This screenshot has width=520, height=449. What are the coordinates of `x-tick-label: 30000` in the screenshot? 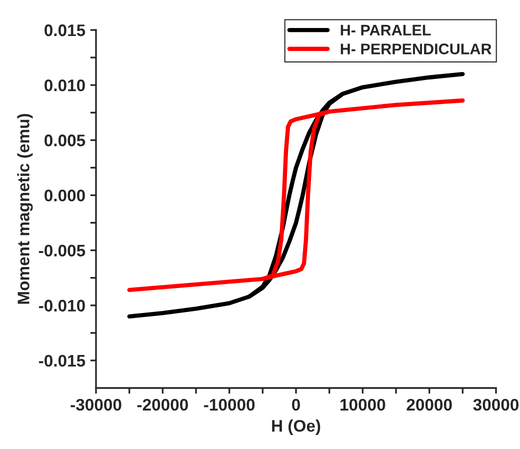 It's located at (495, 404).